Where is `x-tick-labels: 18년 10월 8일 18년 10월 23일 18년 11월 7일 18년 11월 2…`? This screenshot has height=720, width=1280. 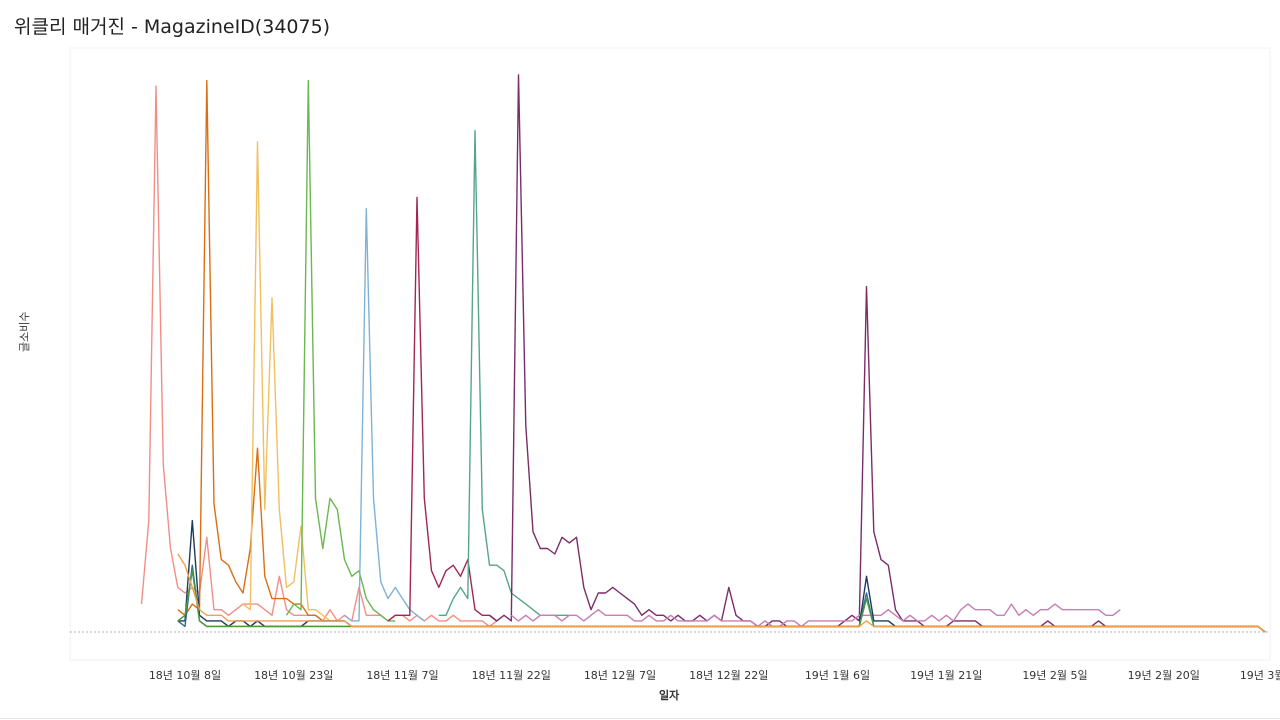
x-tick-labels: 18년 10월 8일 18년 10월 23일 18년 11월 7일 18년 11월 2… is located at coordinates (714, 675).